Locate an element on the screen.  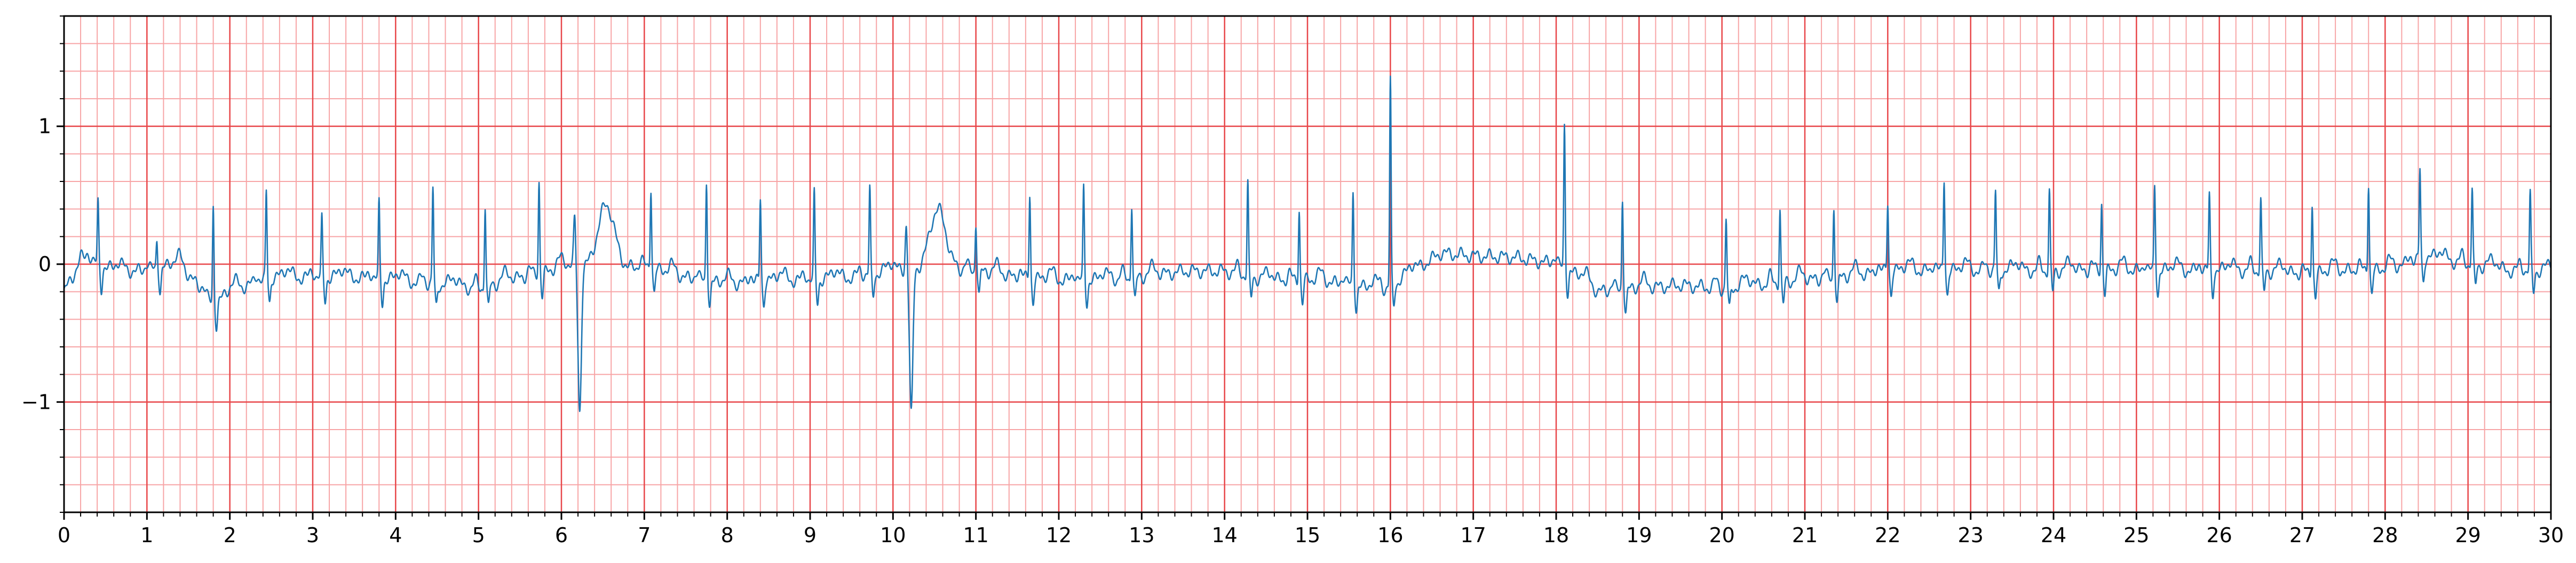
x-tick-label: 17 is located at coordinates (1473, 535).